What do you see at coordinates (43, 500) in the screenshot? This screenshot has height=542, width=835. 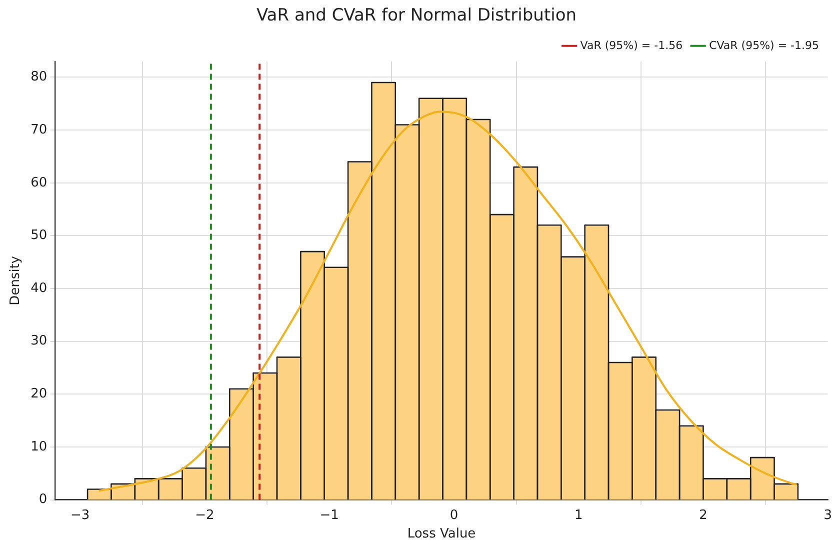 I see `y-tick-label: 0` at bounding box center [43, 500].